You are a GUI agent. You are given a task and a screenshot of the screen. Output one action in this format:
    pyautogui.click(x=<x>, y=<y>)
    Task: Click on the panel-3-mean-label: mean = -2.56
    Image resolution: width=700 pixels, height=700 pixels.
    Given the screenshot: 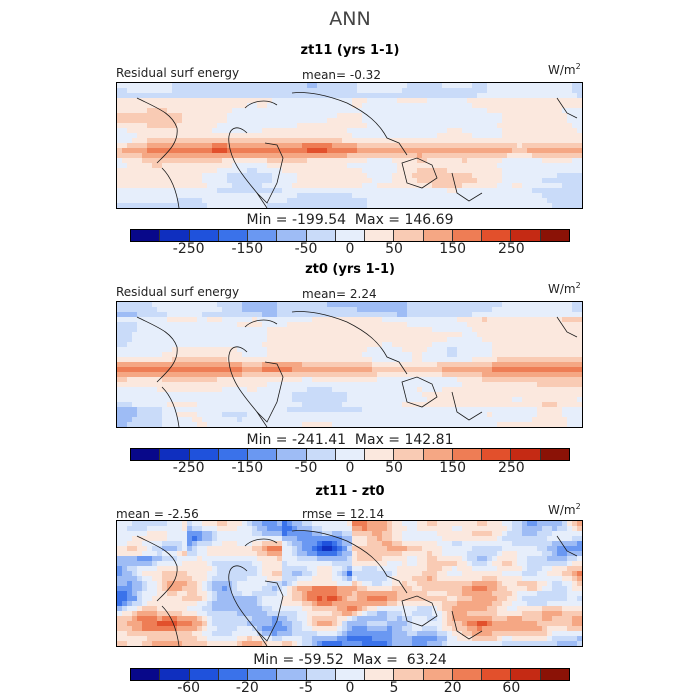 What is the action you would take?
    pyautogui.click(x=157, y=514)
    